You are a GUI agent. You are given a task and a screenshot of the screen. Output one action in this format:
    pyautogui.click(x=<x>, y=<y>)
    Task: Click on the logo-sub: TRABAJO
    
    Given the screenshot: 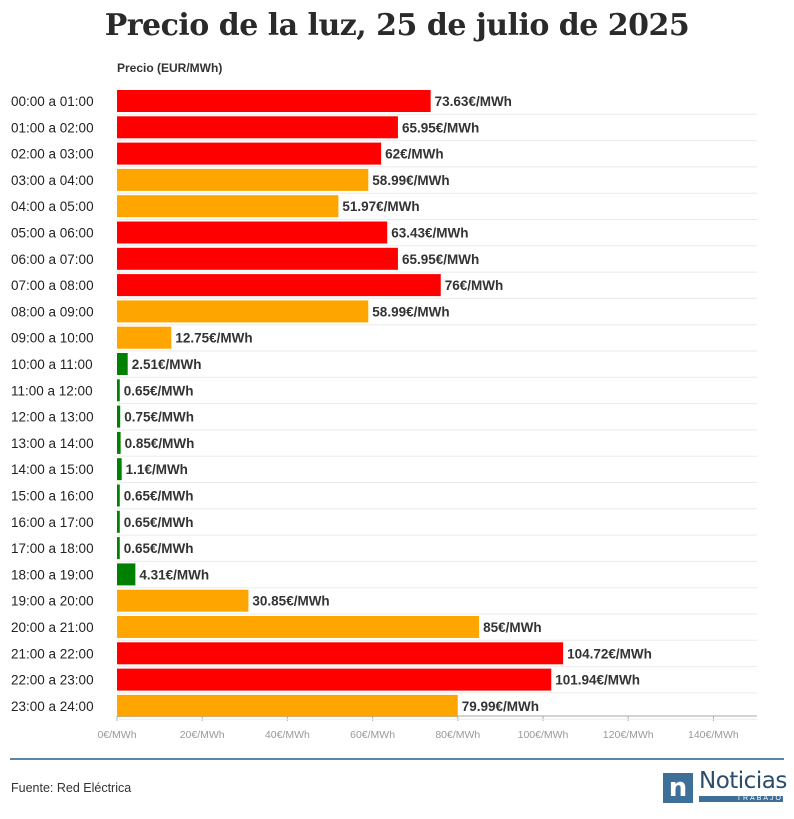 What is the action you would take?
    pyautogui.click(x=759, y=798)
    